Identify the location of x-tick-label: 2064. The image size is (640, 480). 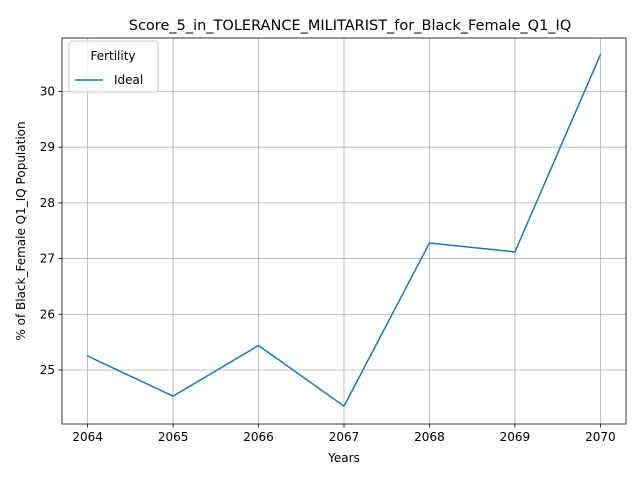
(87, 437).